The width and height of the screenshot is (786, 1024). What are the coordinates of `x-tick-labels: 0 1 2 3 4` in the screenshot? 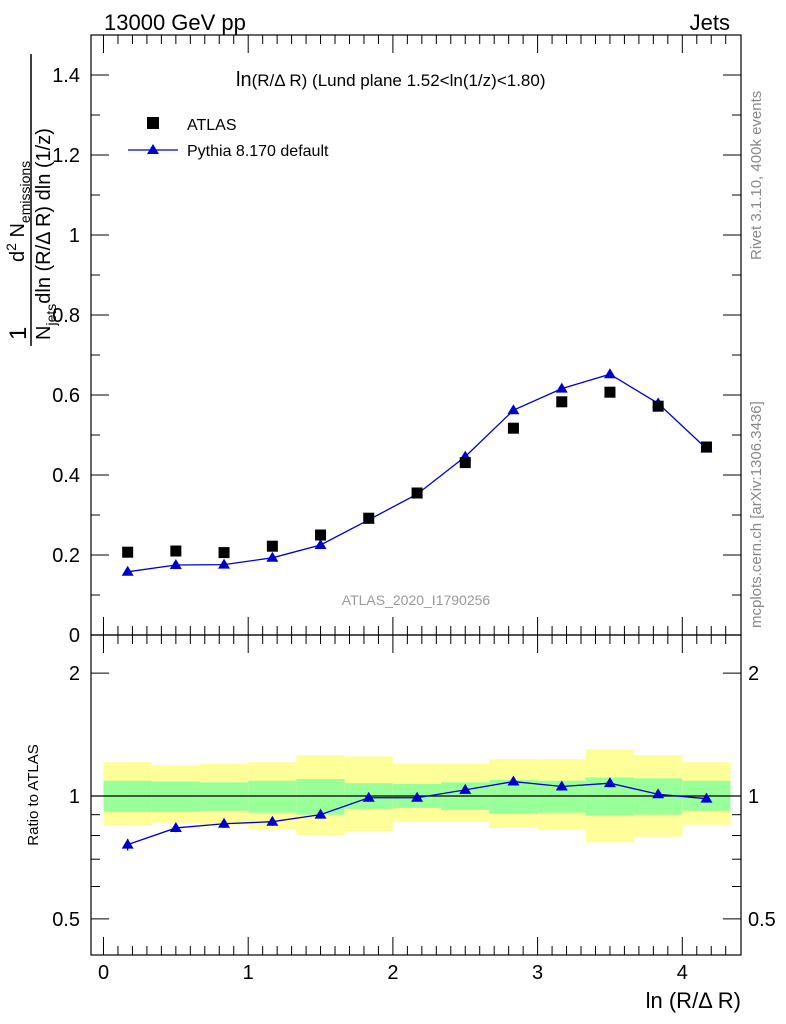 It's located at (393, 973).